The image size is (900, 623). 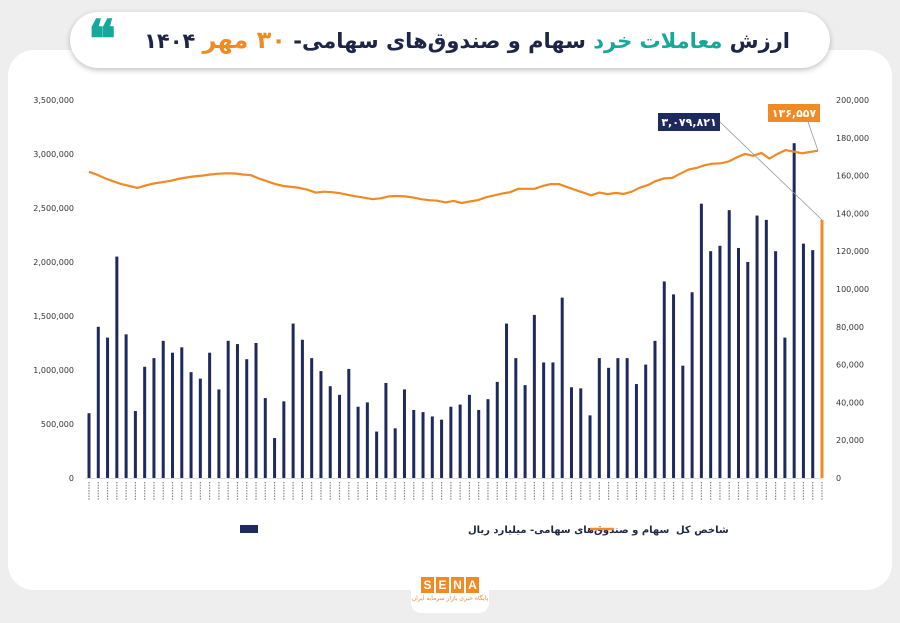 What do you see at coordinates (852, 251) in the screenshot?
I see `right-axis-tick-label: 120,000` at bounding box center [852, 251].